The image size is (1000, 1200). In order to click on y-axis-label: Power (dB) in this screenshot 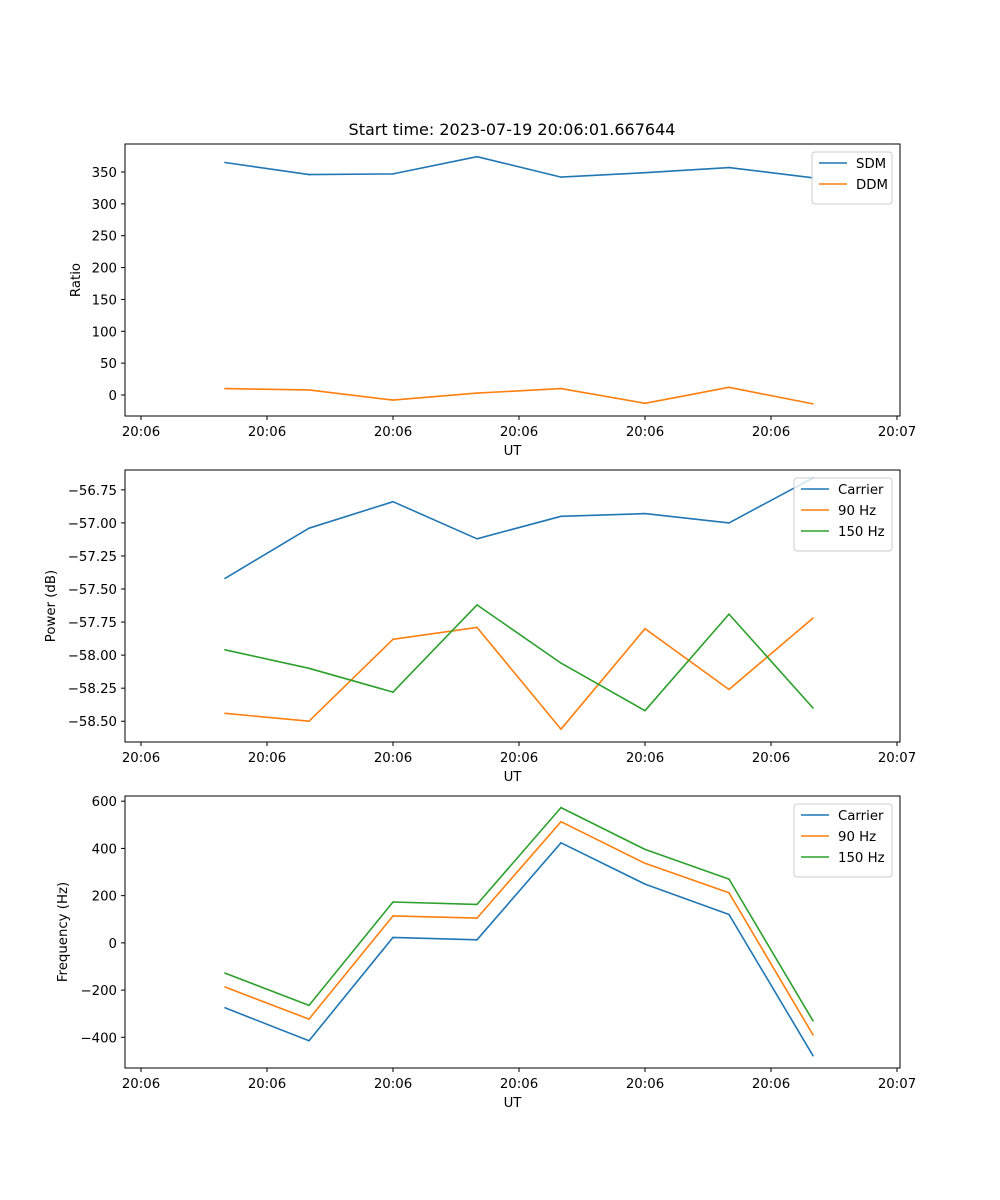, I will do `click(51, 606)`.